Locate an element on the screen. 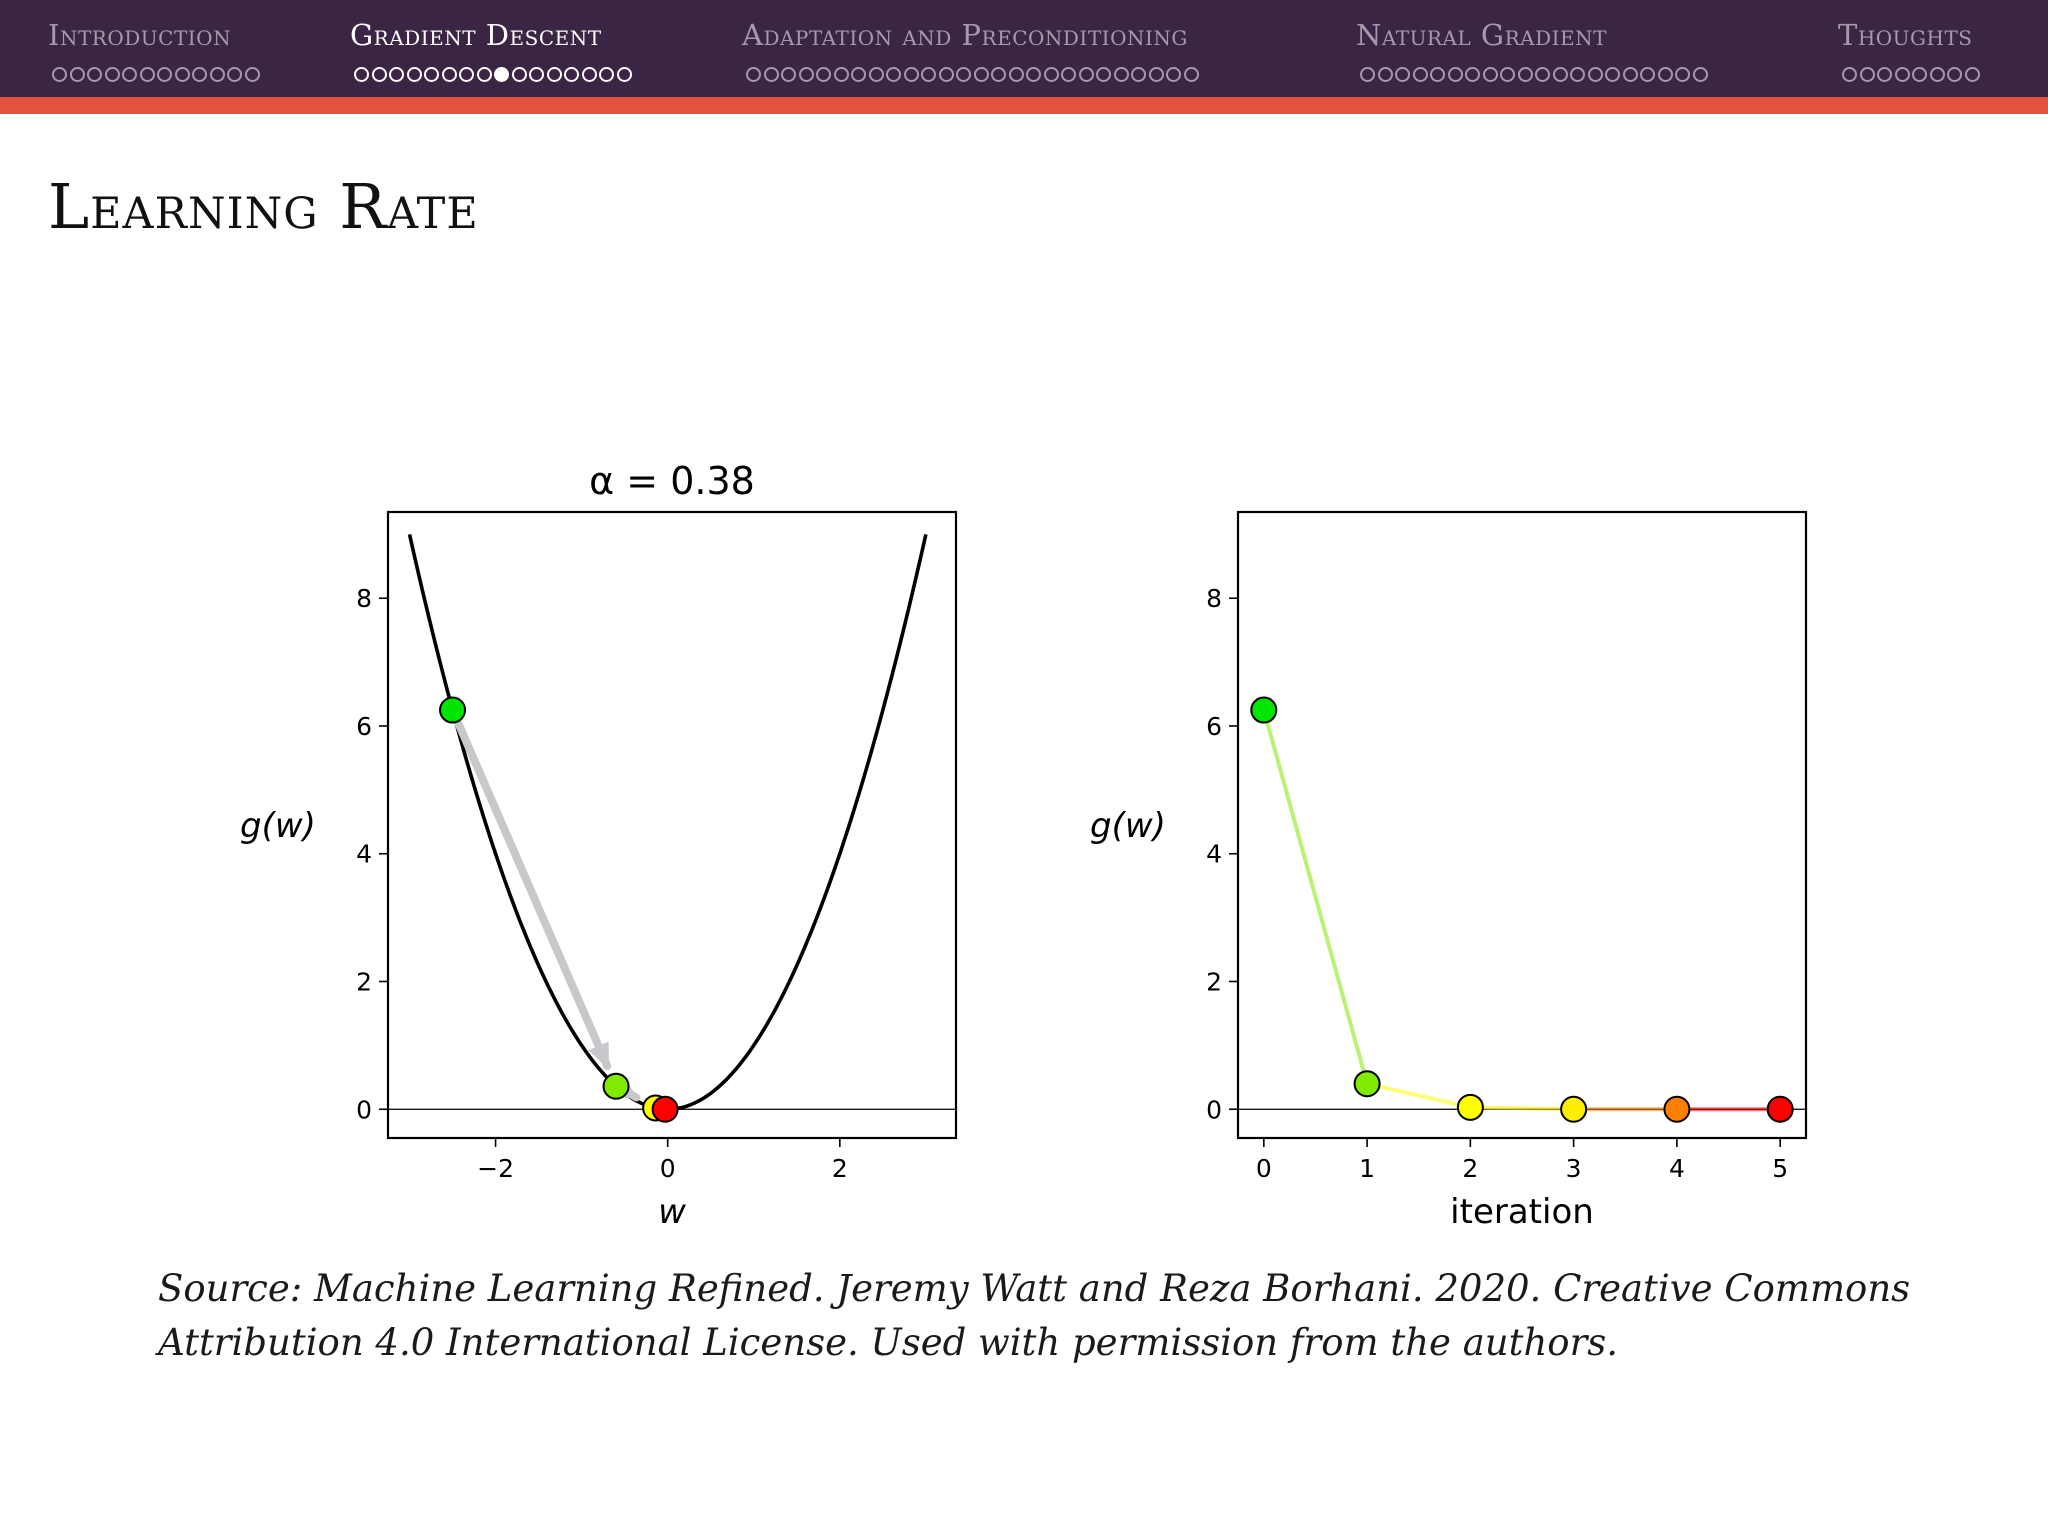 This screenshot has width=2048, height=1536. nav-section-natural-gradient: Natural Gradient is located at coordinates (1481, 35).